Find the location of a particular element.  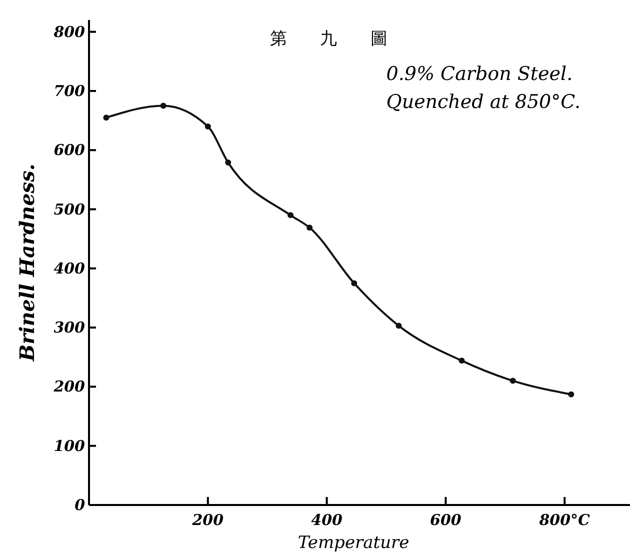

y-tick-label: 100 is located at coordinates (70, 445).